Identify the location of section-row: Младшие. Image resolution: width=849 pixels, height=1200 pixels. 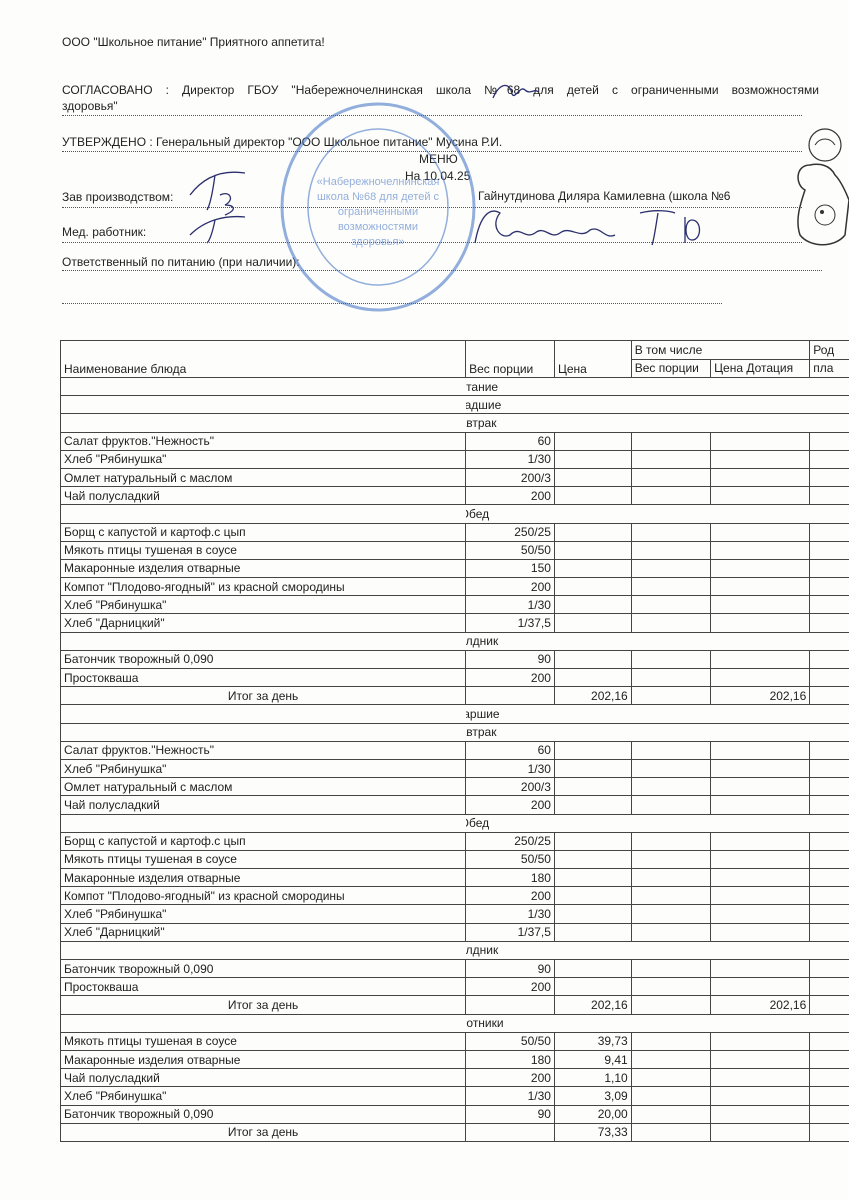
(454, 405).